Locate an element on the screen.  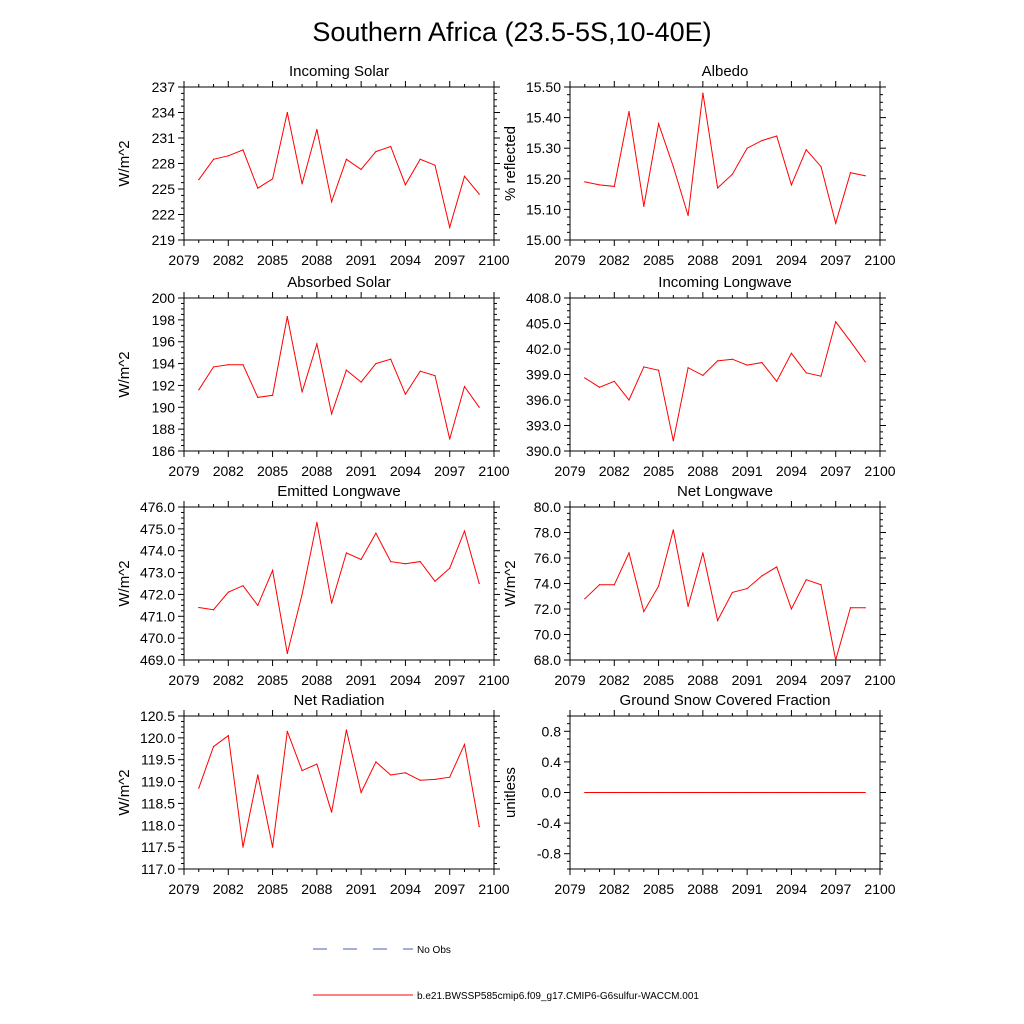
panel-title: Albedo is located at coordinates (725, 71).